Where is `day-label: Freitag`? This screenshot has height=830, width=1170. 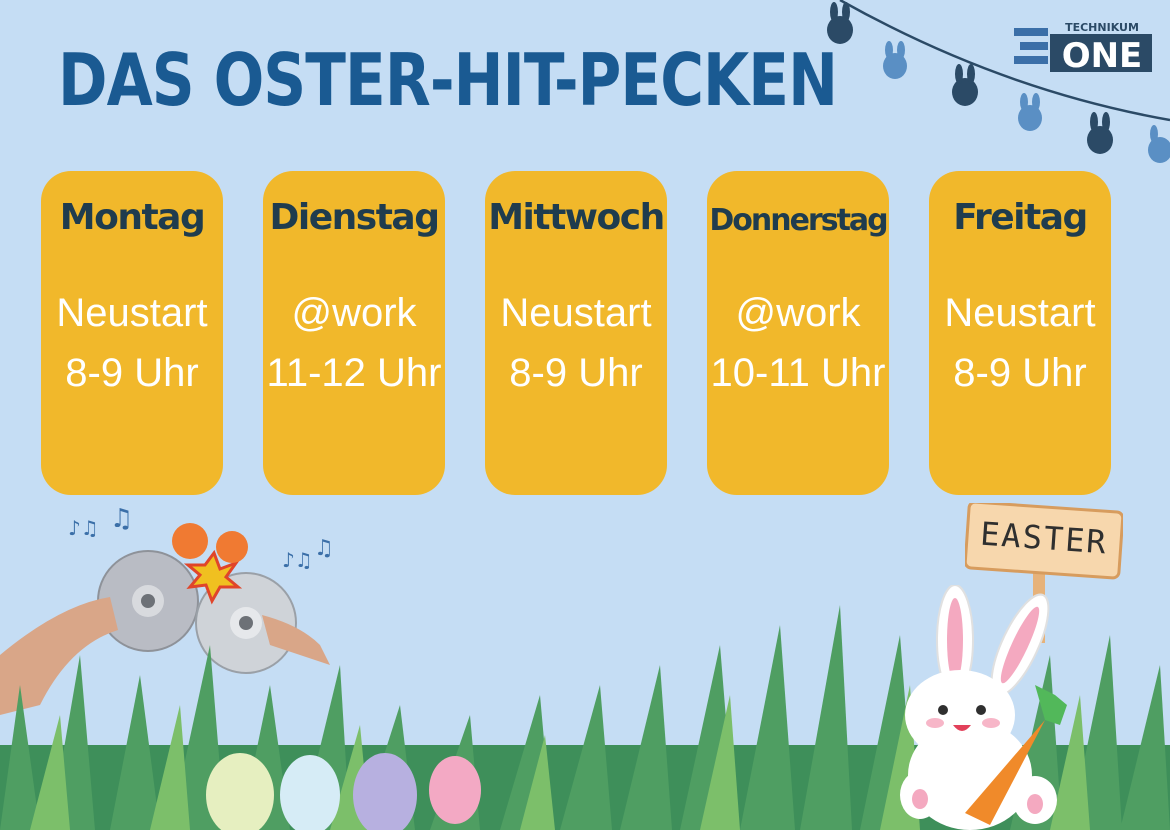
day-label: Freitag is located at coordinates (1020, 217).